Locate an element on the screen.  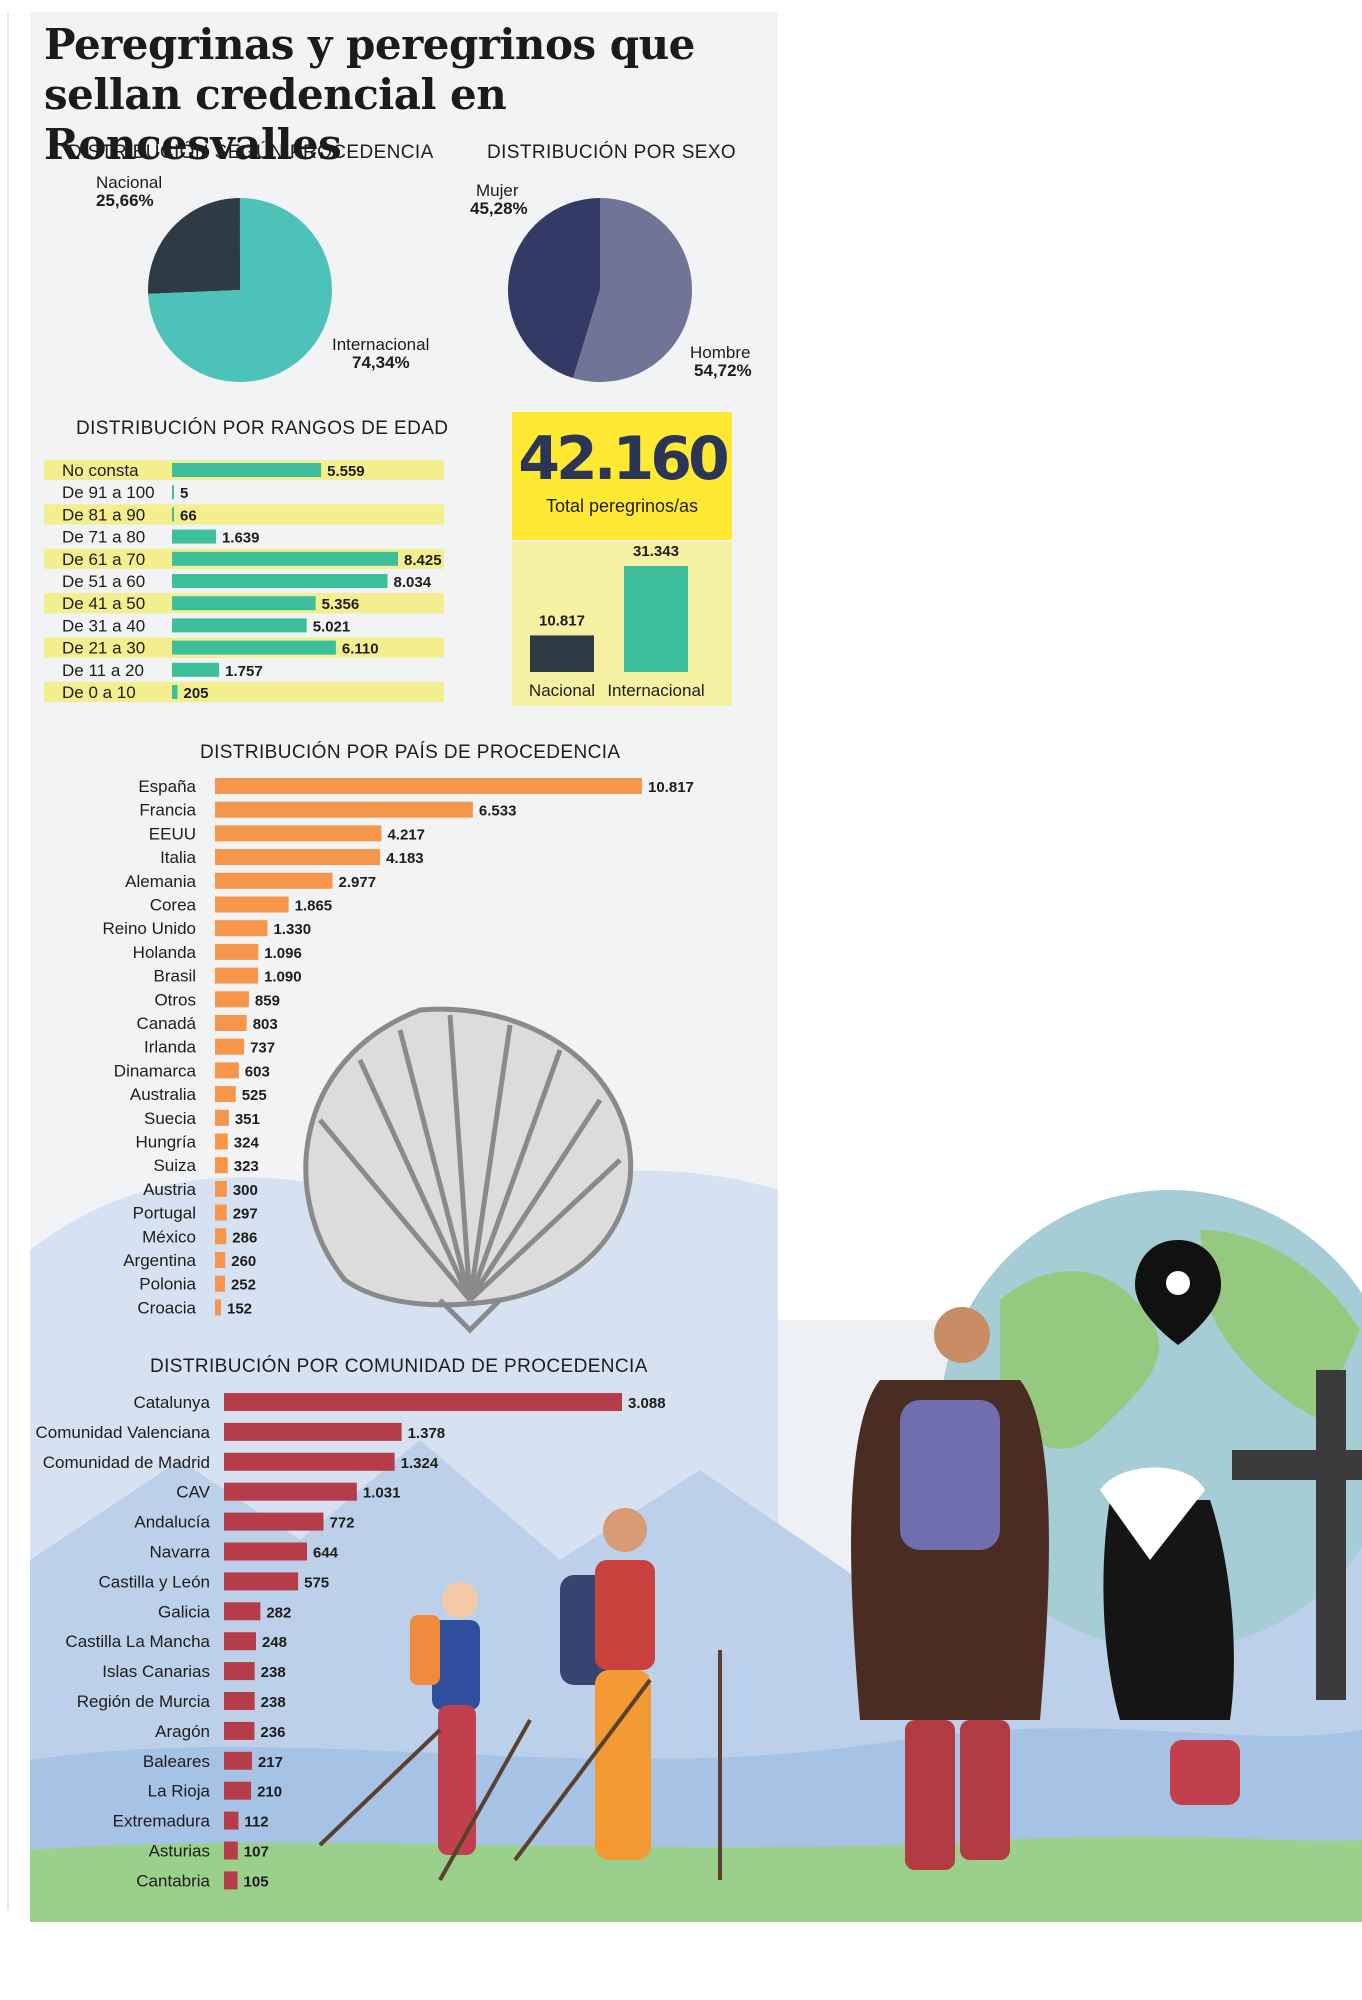
category-label: EEUU is located at coordinates (172, 833).